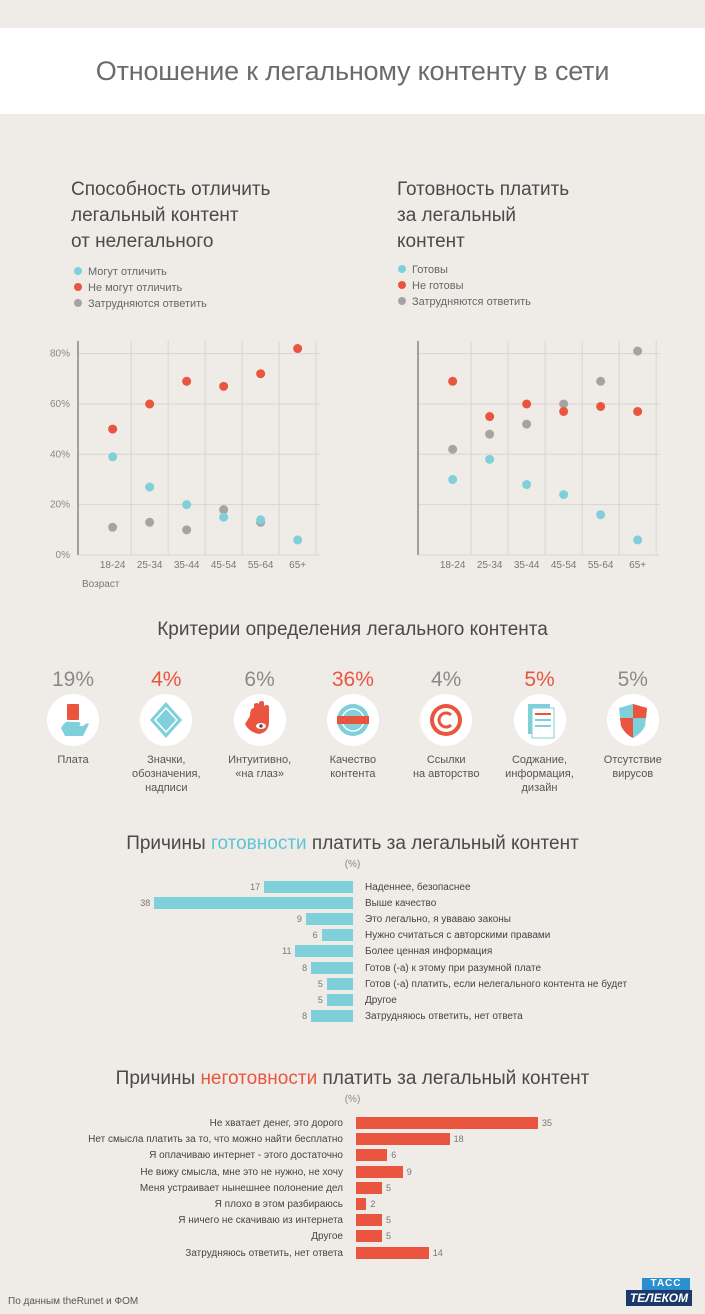 Image resolution: width=705 pixels, height=1314 pixels. What do you see at coordinates (453, 968) in the screenshot?
I see `ready-bar-label: Готов (-а) к этому при разумной плате` at bounding box center [453, 968].